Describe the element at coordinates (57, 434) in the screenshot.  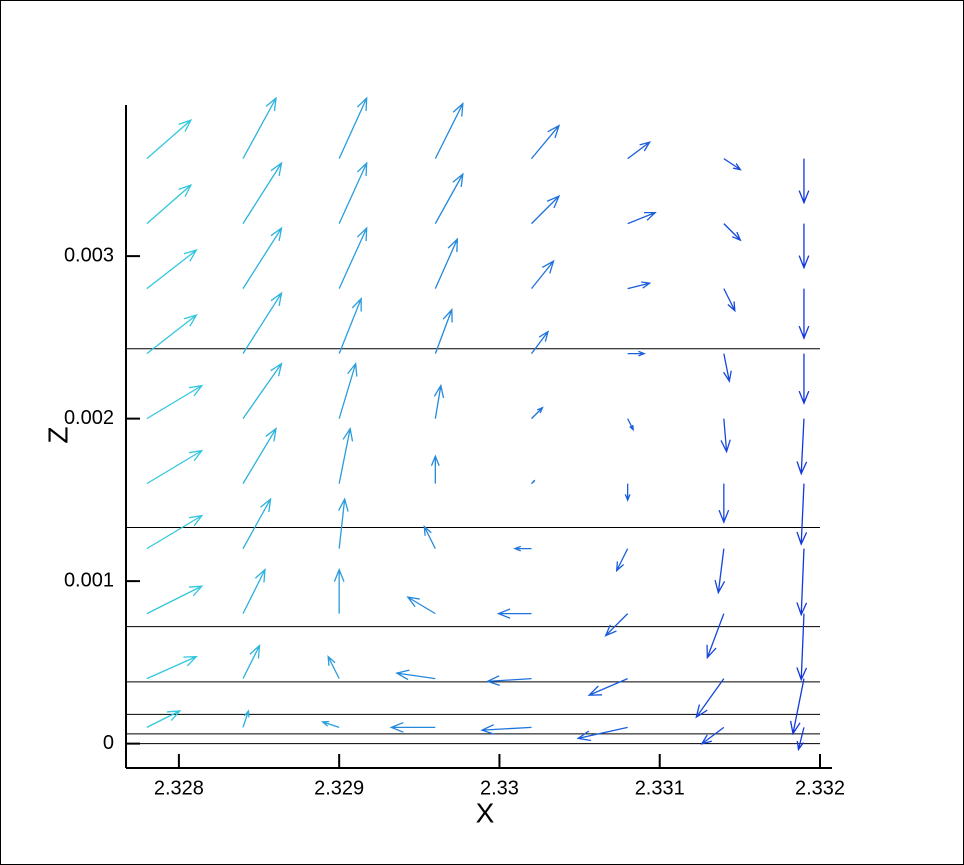
I see `y-axis-title: Z` at that location.